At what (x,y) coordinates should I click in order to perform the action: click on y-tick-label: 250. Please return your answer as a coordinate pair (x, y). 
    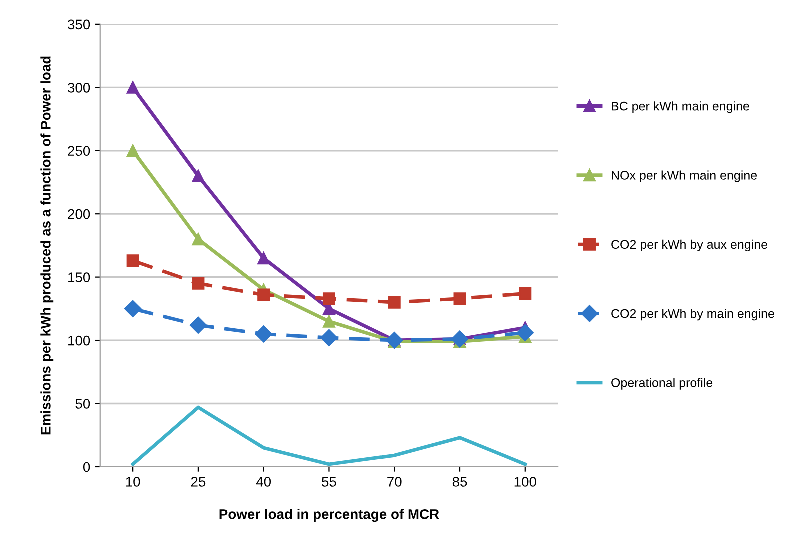
    Looking at the image, I should click on (79, 151).